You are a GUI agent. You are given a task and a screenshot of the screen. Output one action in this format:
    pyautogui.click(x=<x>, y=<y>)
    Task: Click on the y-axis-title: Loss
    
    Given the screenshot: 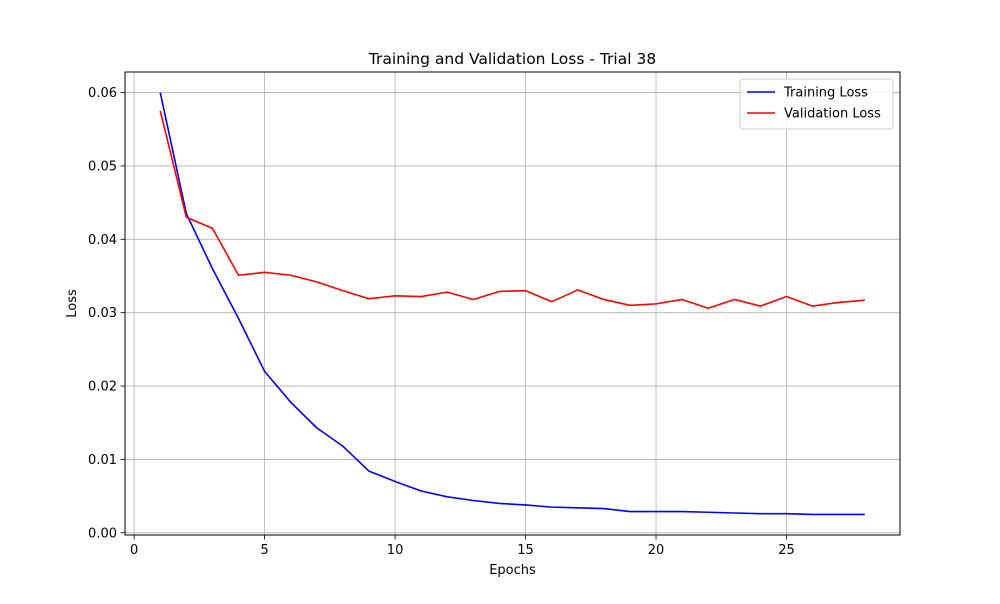 What is the action you would take?
    pyautogui.click(x=72, y=303)
    